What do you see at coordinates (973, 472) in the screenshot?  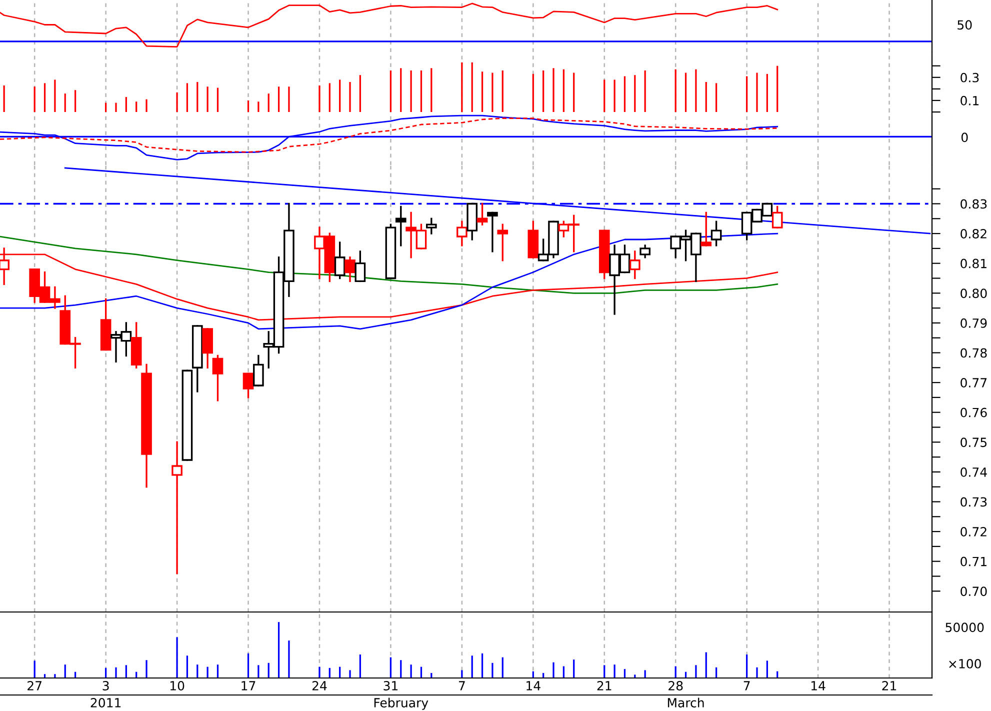 I see `y-tick-label: 0.74` at bounding box center [973, 472].